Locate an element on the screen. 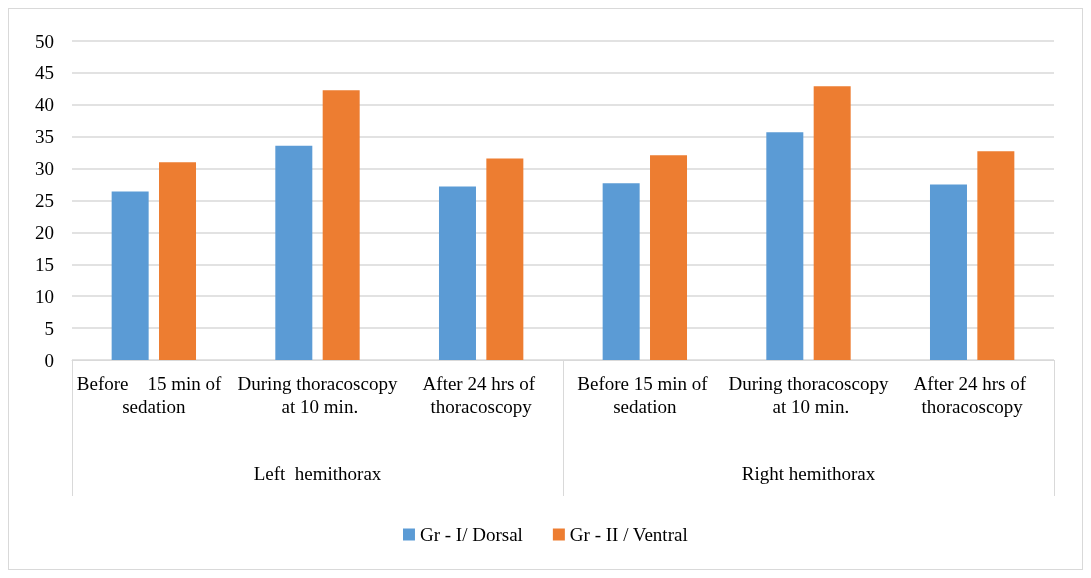 The image size is (1091, 578). y-tick-label: 5 is located at coordinates (49, 328).